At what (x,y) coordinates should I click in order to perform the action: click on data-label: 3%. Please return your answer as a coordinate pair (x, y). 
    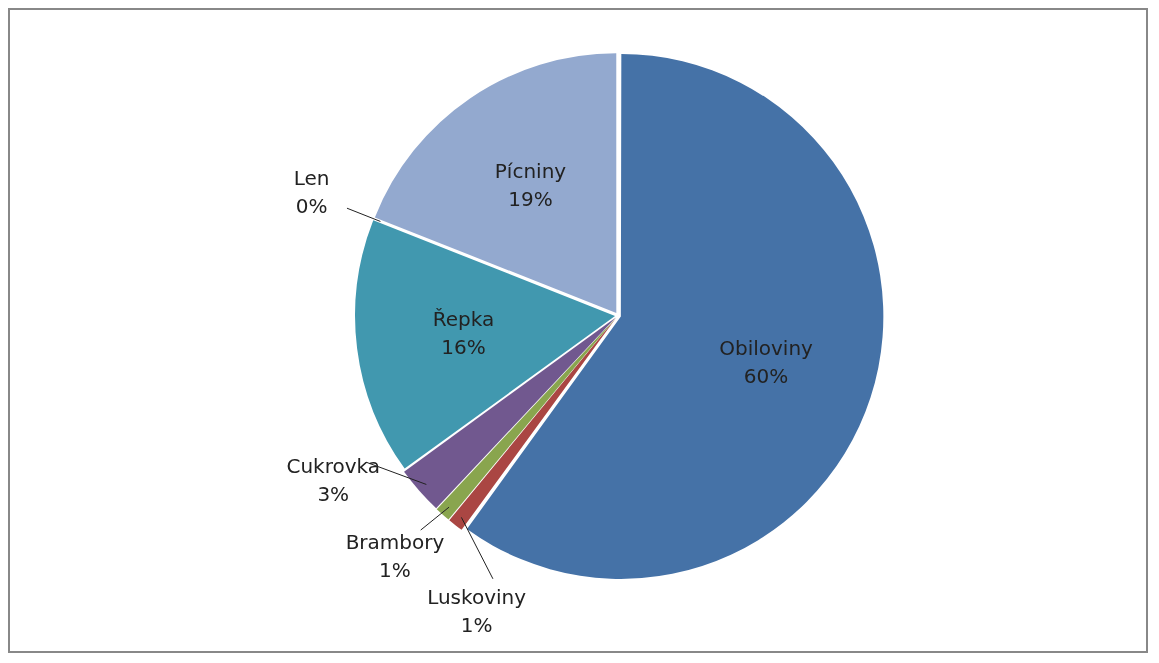
    Looking at the image, I should click on (333, 493).